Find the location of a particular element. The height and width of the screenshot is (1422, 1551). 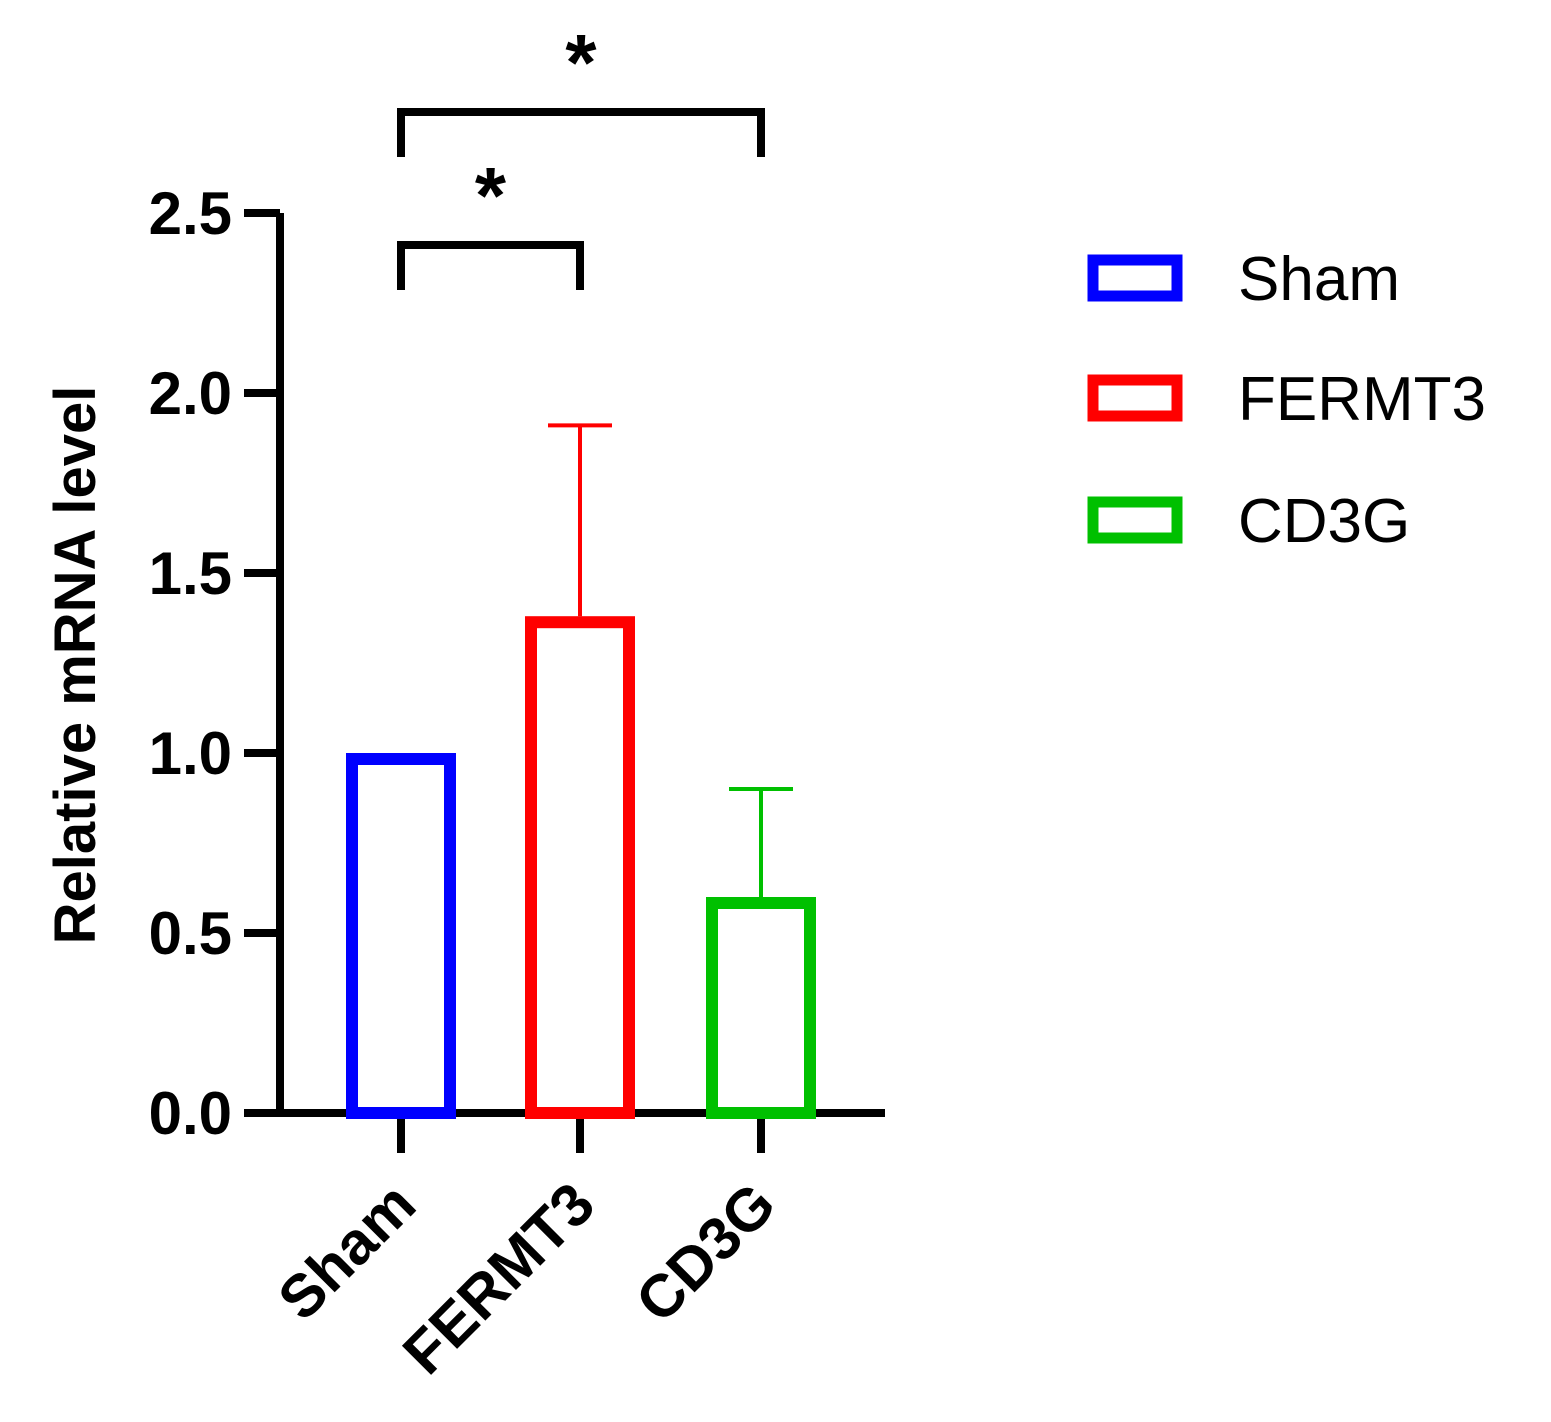

x-tick-label: FERMT3 is located at coordinates (498, 1278).